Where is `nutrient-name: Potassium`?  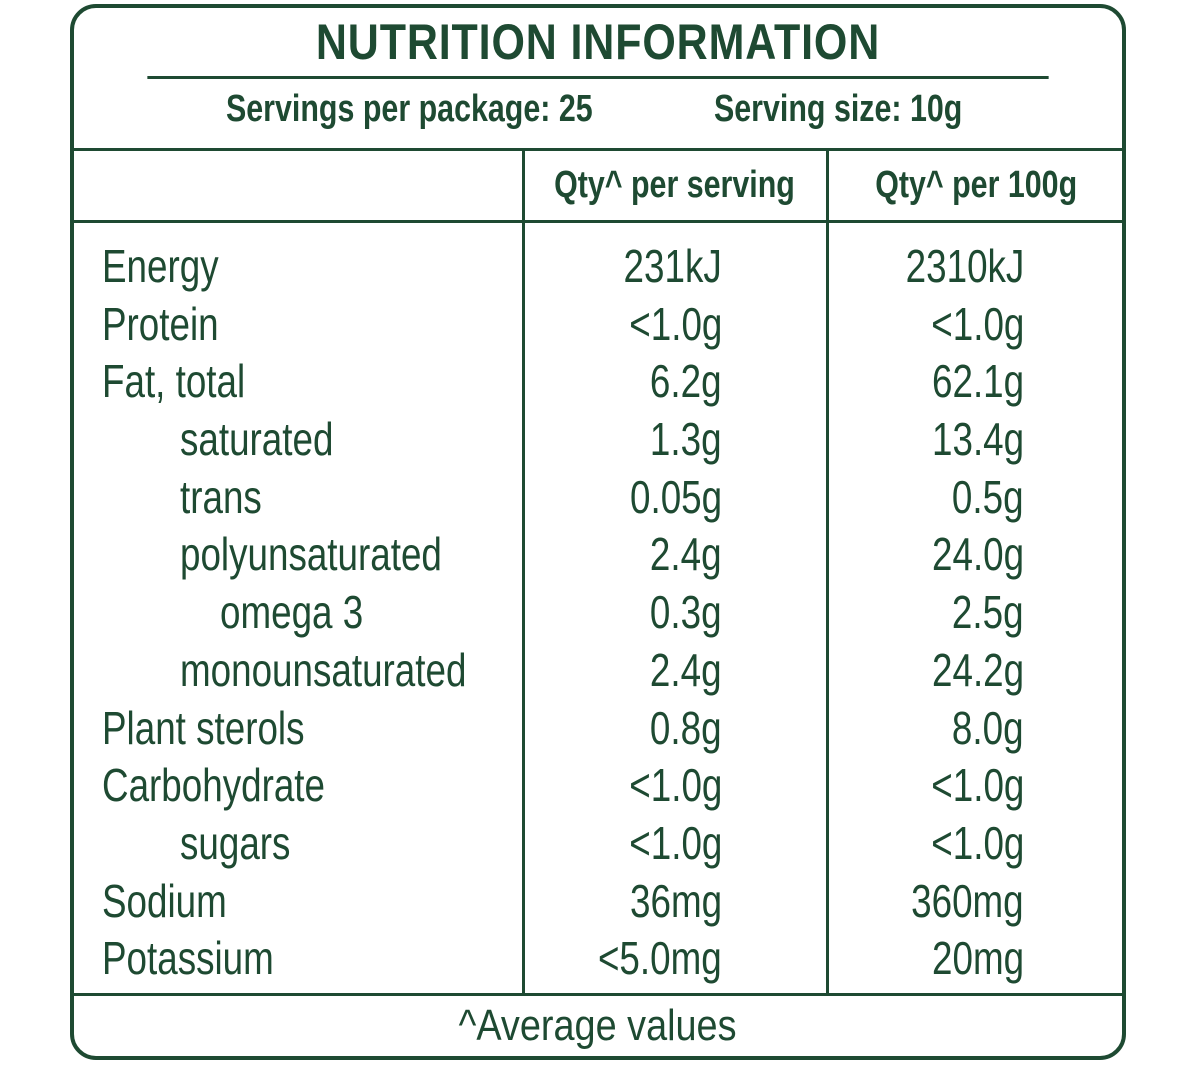 nutrient-name: Potassium is located at coordinates (188, 958).